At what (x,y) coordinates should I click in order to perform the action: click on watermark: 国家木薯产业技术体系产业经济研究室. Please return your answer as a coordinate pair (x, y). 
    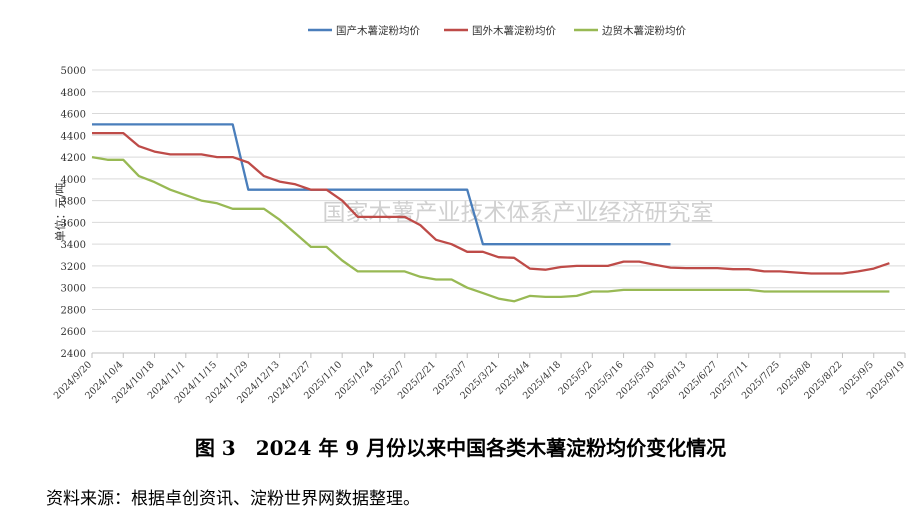
    Looking at the image, I should click on (518, 213).